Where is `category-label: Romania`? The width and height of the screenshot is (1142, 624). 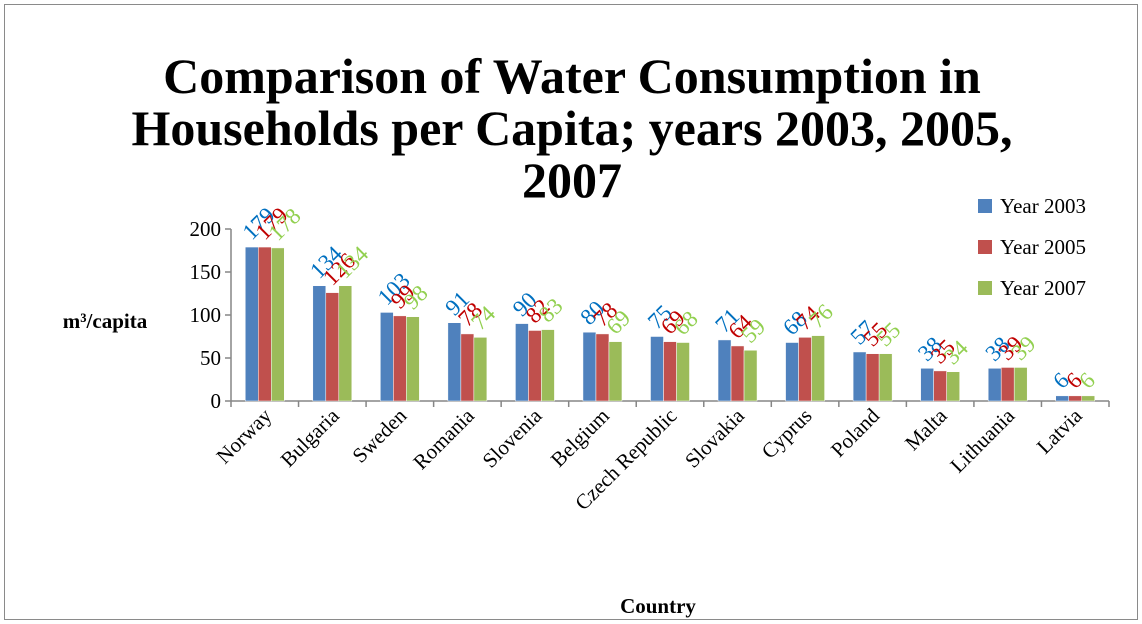
category-label: Romania is located at coordinates (443, 438).